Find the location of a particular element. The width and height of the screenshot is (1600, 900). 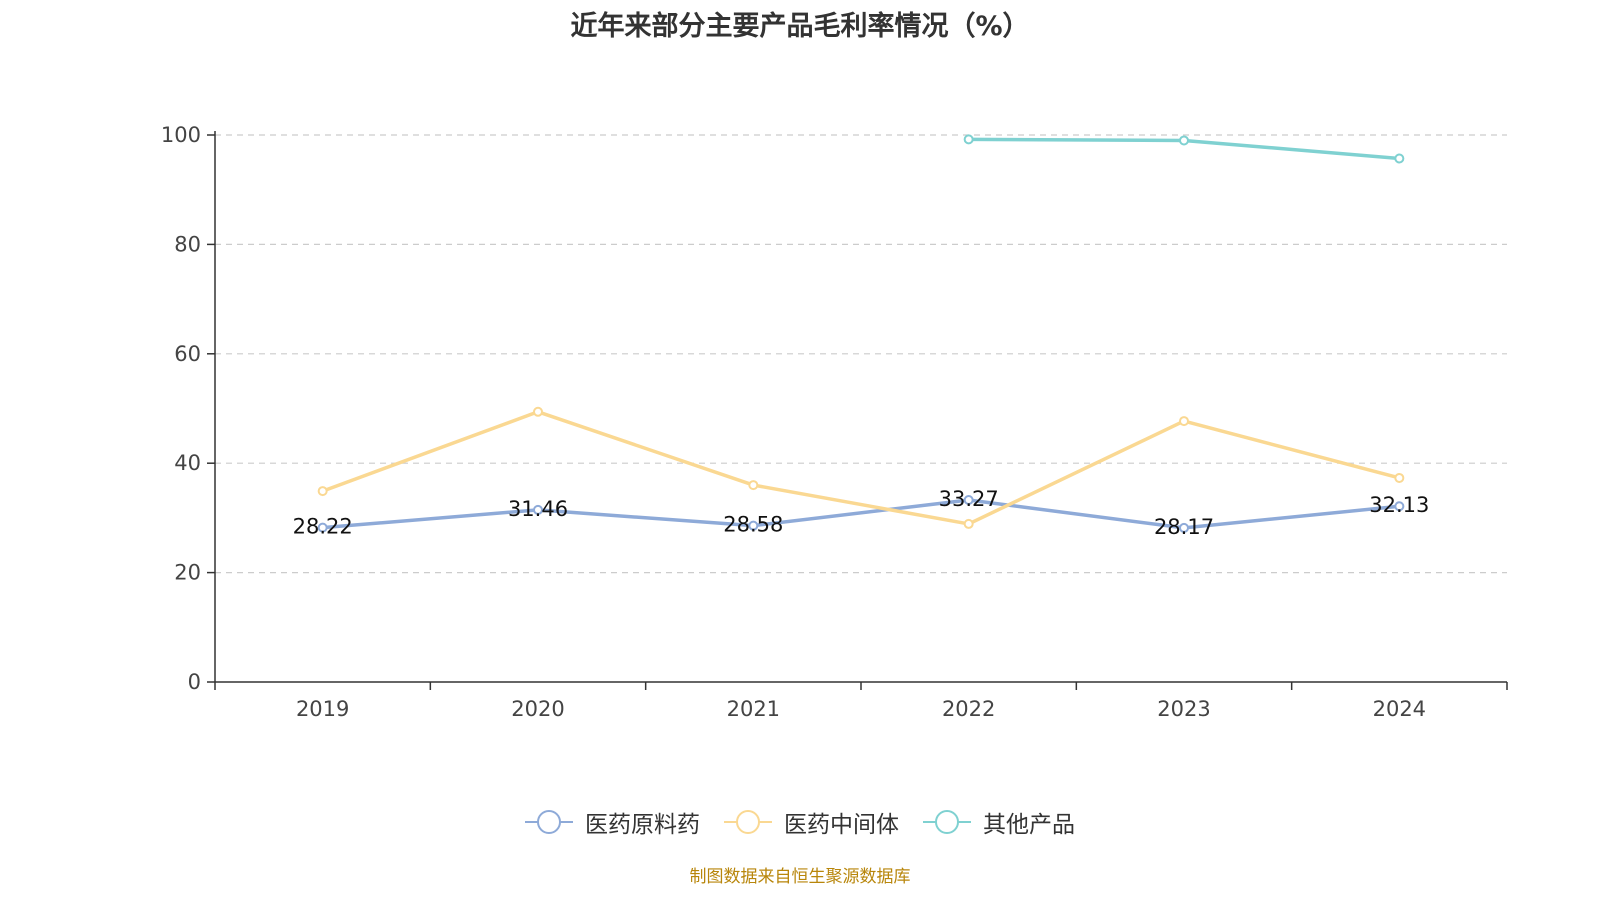

x-tick-label: 2023 is located at coordinates (1183, 709).